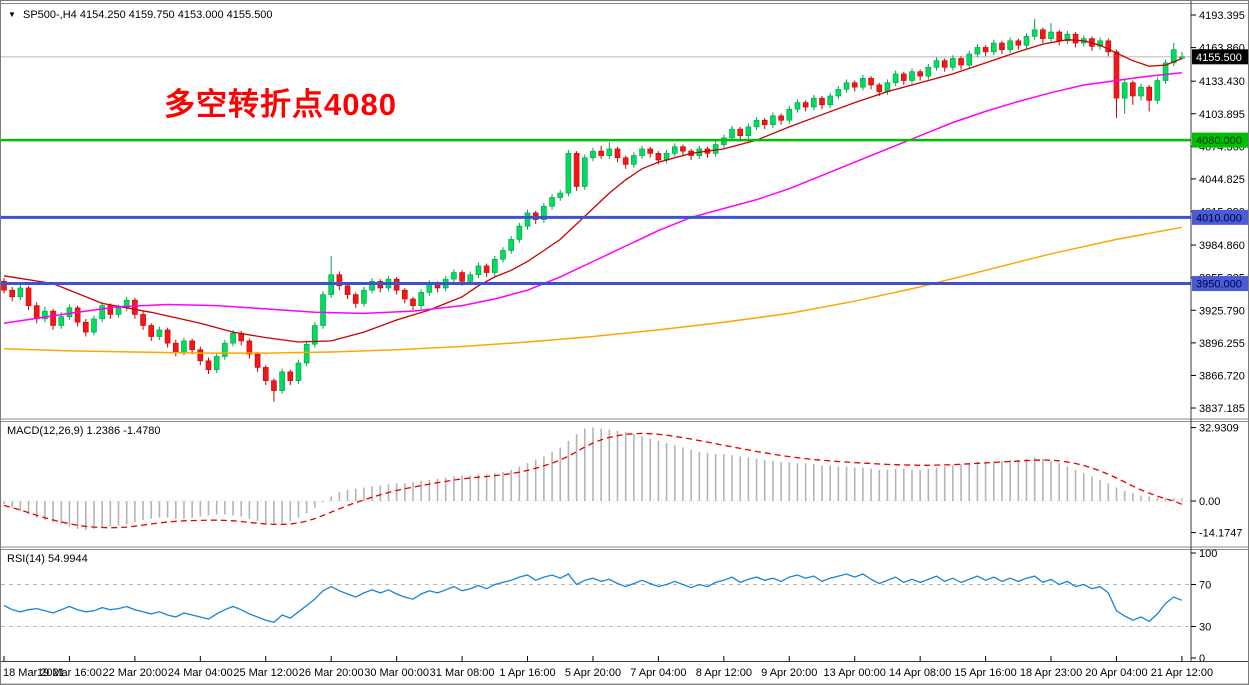 This screenshot has height=685, width=1249. What do you see at coordinates (1205, 628) in the screenshot?
I see `rsi-tick-label: 30` at bounding box center [1205, 628].